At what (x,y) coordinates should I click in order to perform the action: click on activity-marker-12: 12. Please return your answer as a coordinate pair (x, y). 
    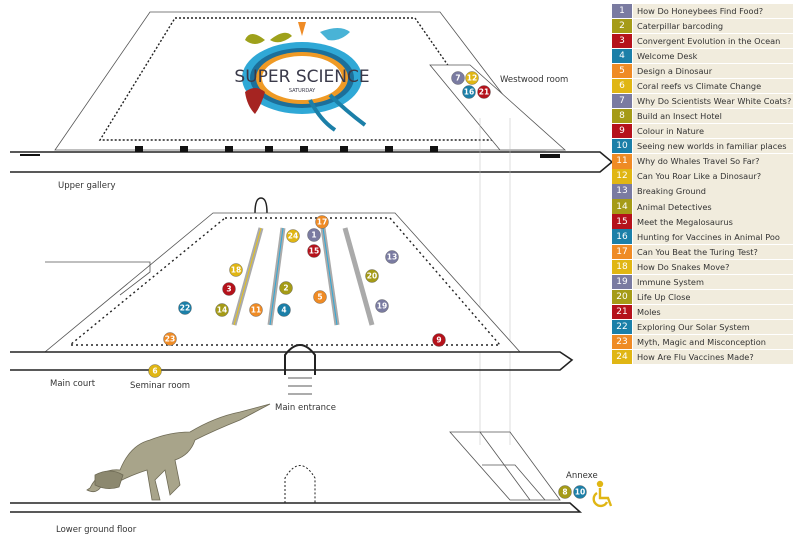
    Looking at the image, I should click on (472, 78).